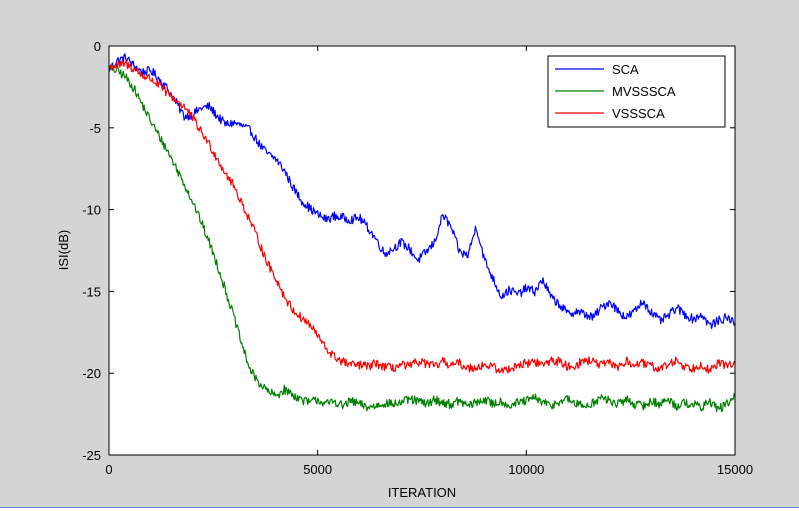  What do you see at coordinates (108, 469) in the screenshot?
I see `x-tick-label: 0` at bounding box center [108, 469].